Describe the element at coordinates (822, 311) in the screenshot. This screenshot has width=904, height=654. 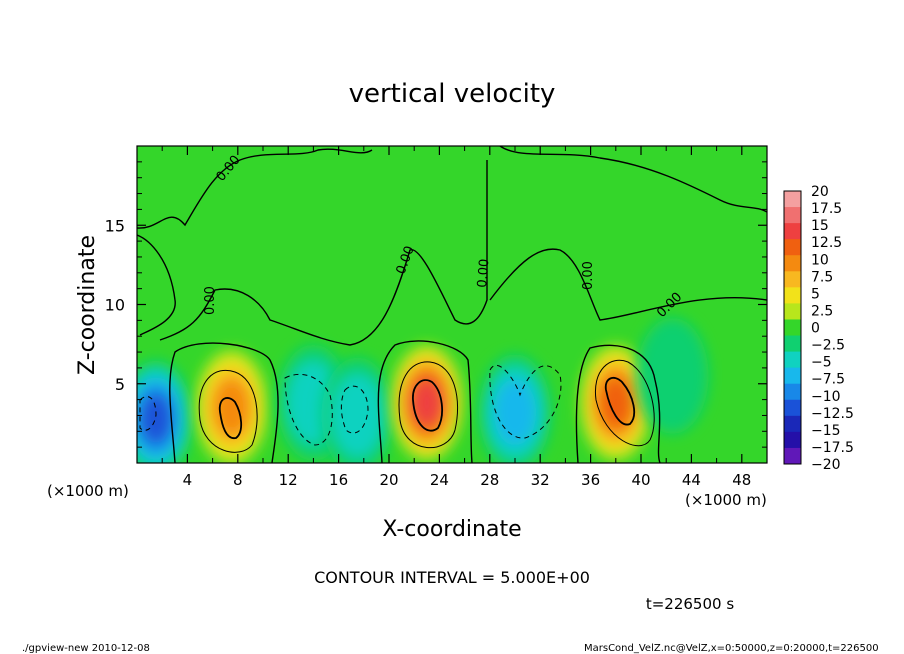
I see `colorbar-label: 2.5` at that location.